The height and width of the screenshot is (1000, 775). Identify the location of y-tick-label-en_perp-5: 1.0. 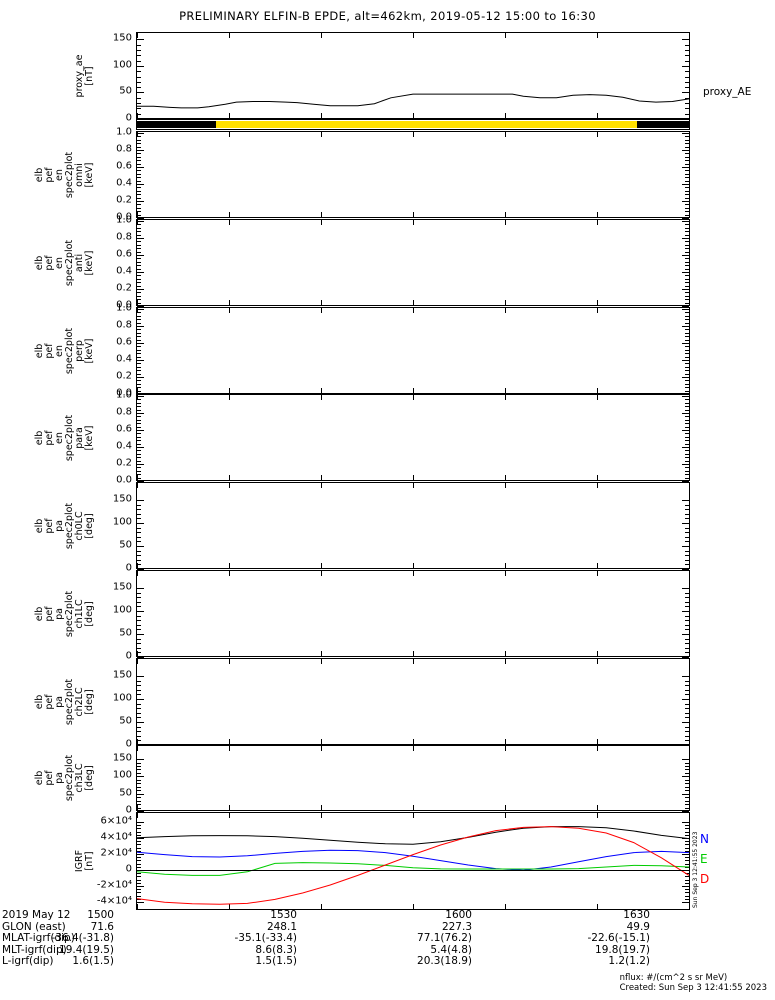
(124, 308).